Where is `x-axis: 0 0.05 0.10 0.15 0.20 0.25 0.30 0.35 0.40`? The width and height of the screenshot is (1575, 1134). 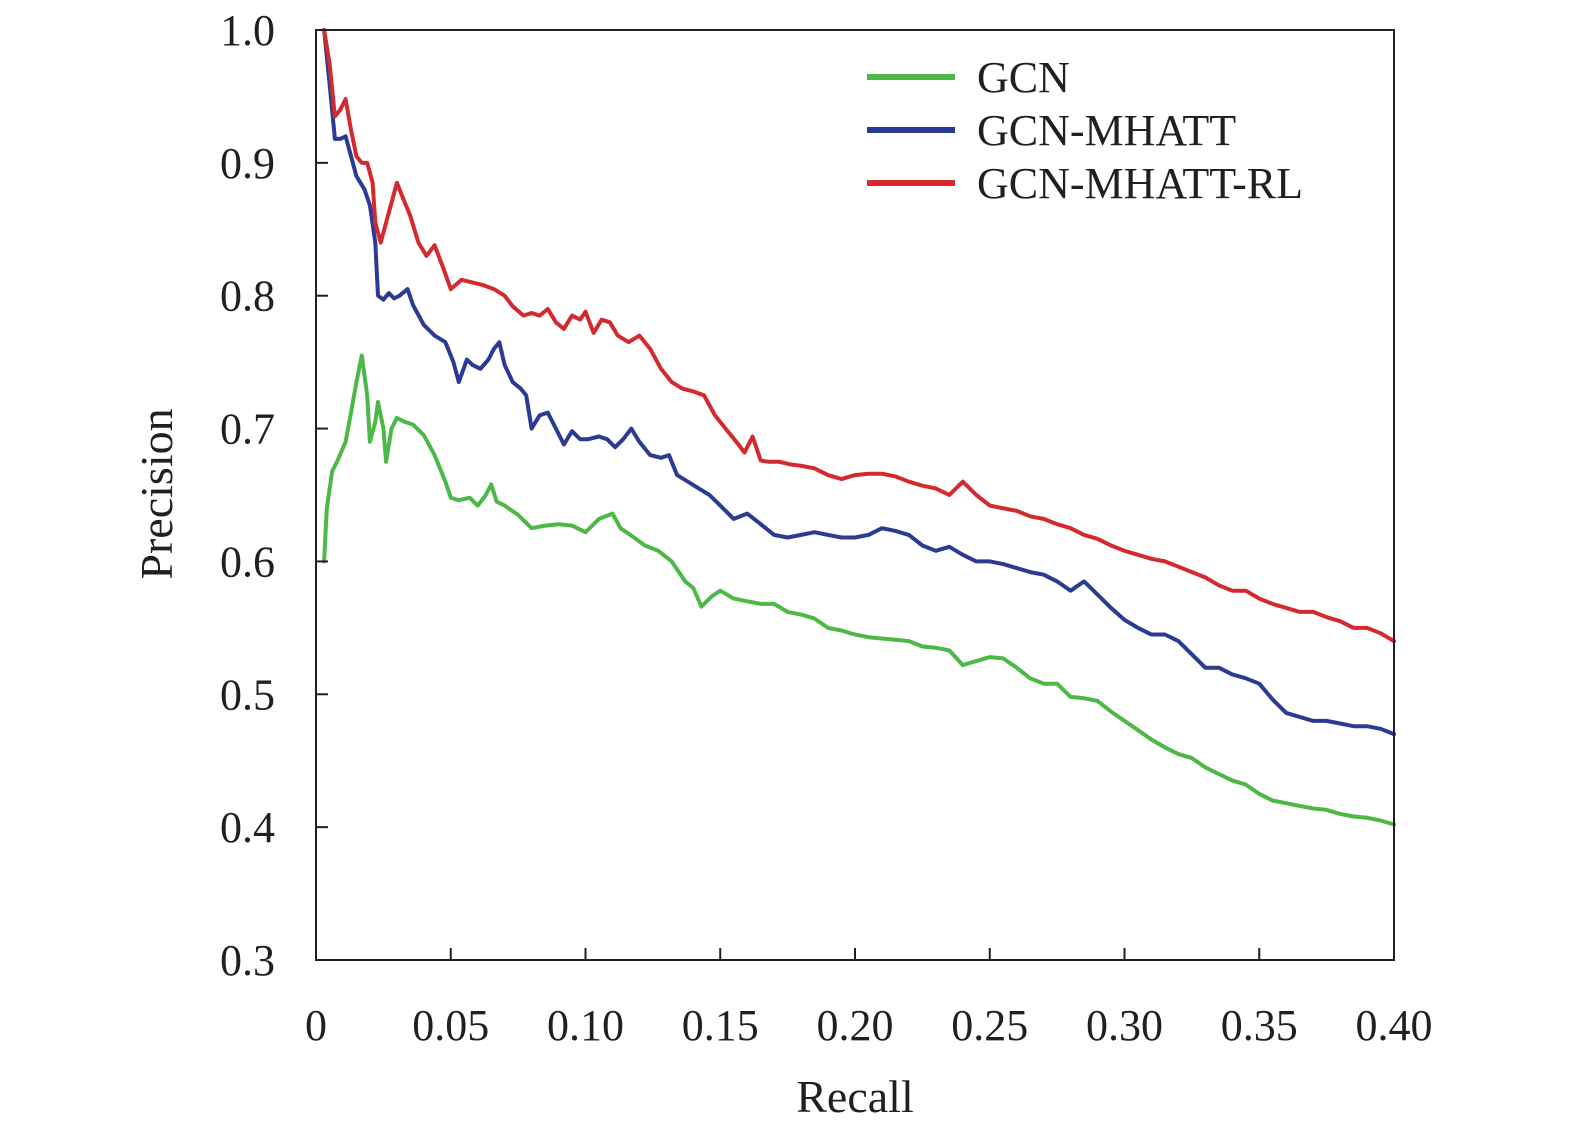 x-axis: 0 0.05 0.10 0.15 0.20 0.25 0.30 0.35 0.40 is located at coordinates (869, 999).